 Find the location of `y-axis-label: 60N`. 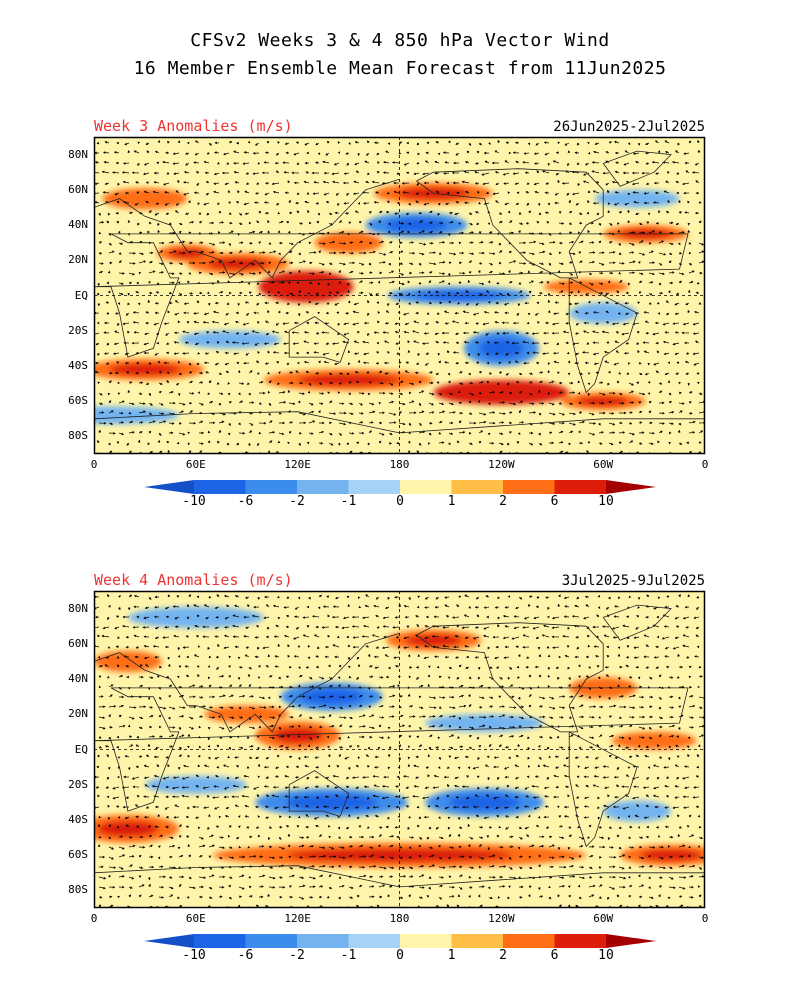

y-axis-label: 60N is located at coordinates (78, 189).